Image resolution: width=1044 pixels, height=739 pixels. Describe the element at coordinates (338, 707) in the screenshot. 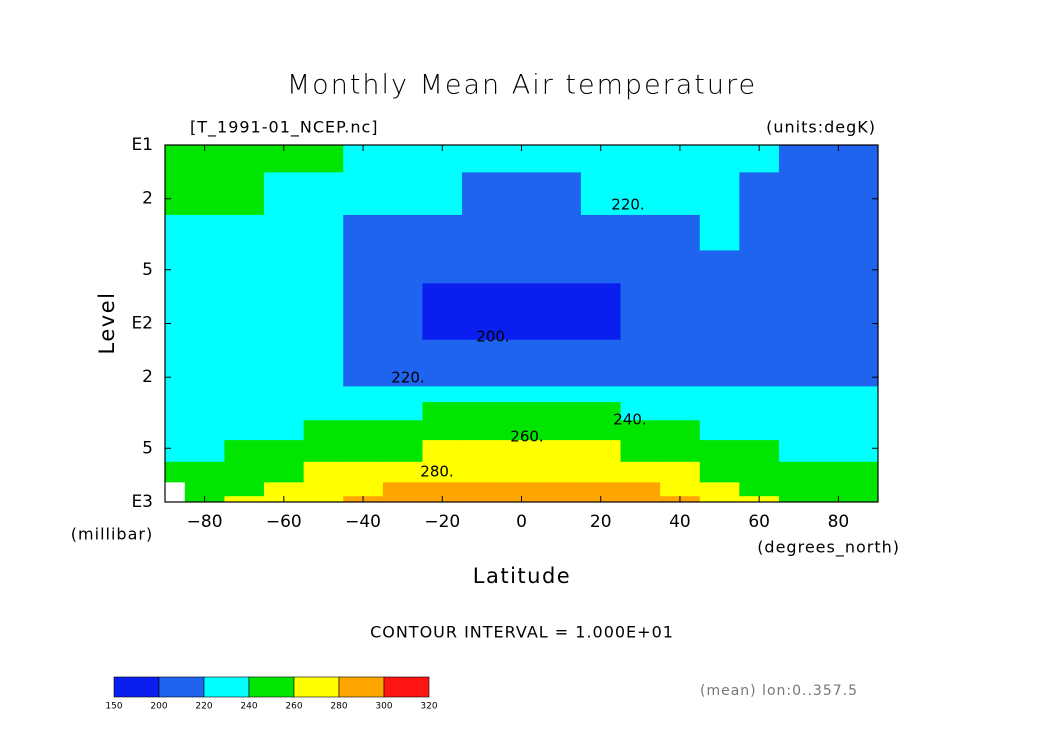

I see `colorbar-label: 280` at that location.